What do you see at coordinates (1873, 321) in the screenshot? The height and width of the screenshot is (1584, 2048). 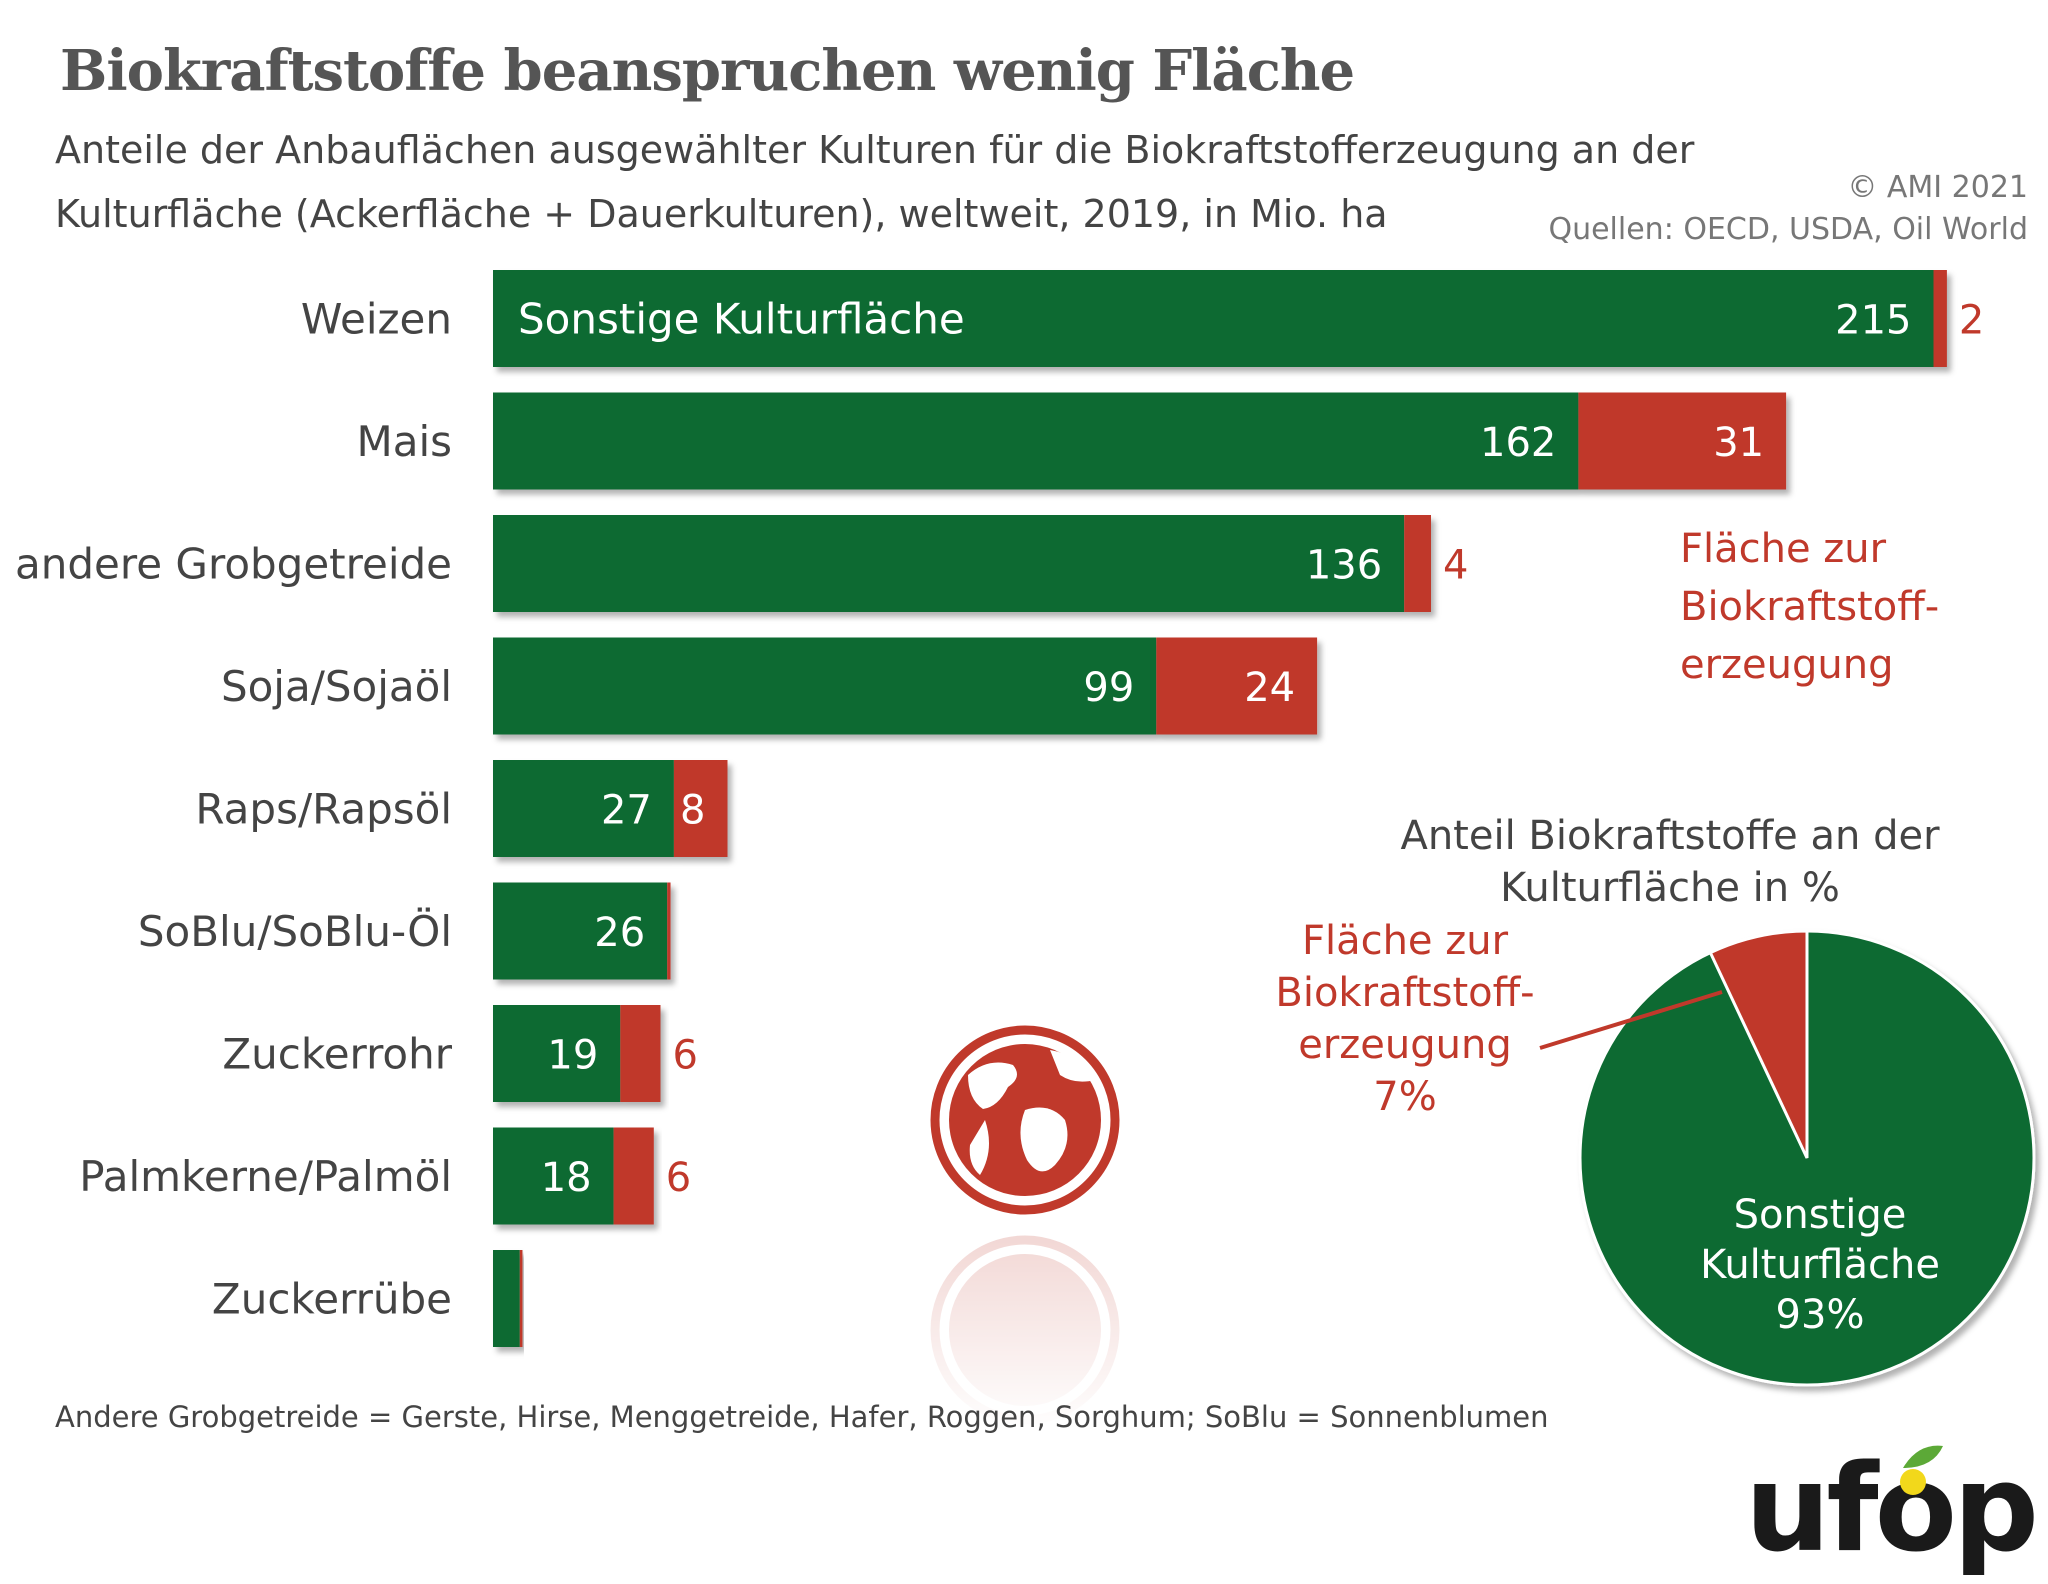 I see `bar-other-value-label: 215` at bounding box center [1873, 321].